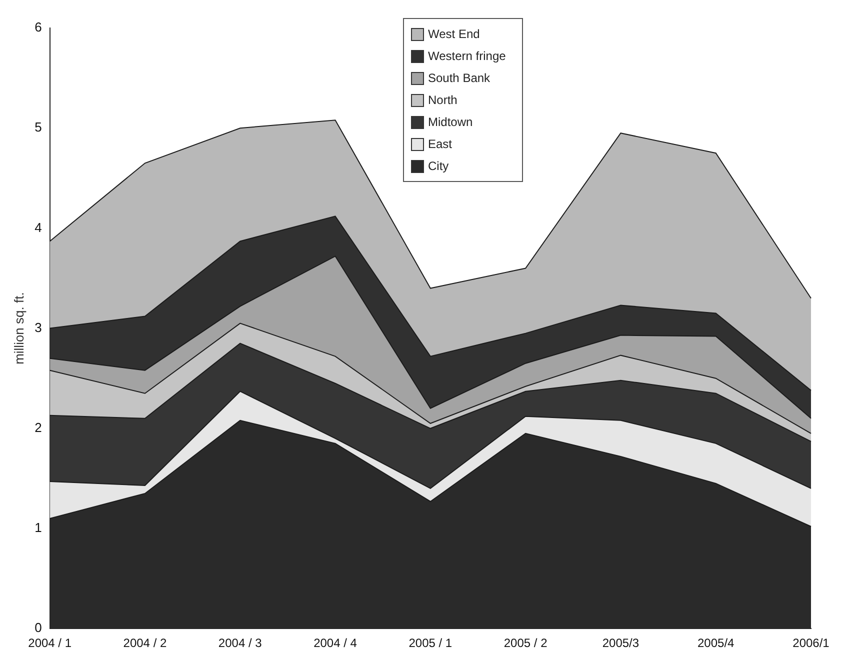 The image size is (849, 662). I want to click on y-tick-label: 6, so click(38, 27).